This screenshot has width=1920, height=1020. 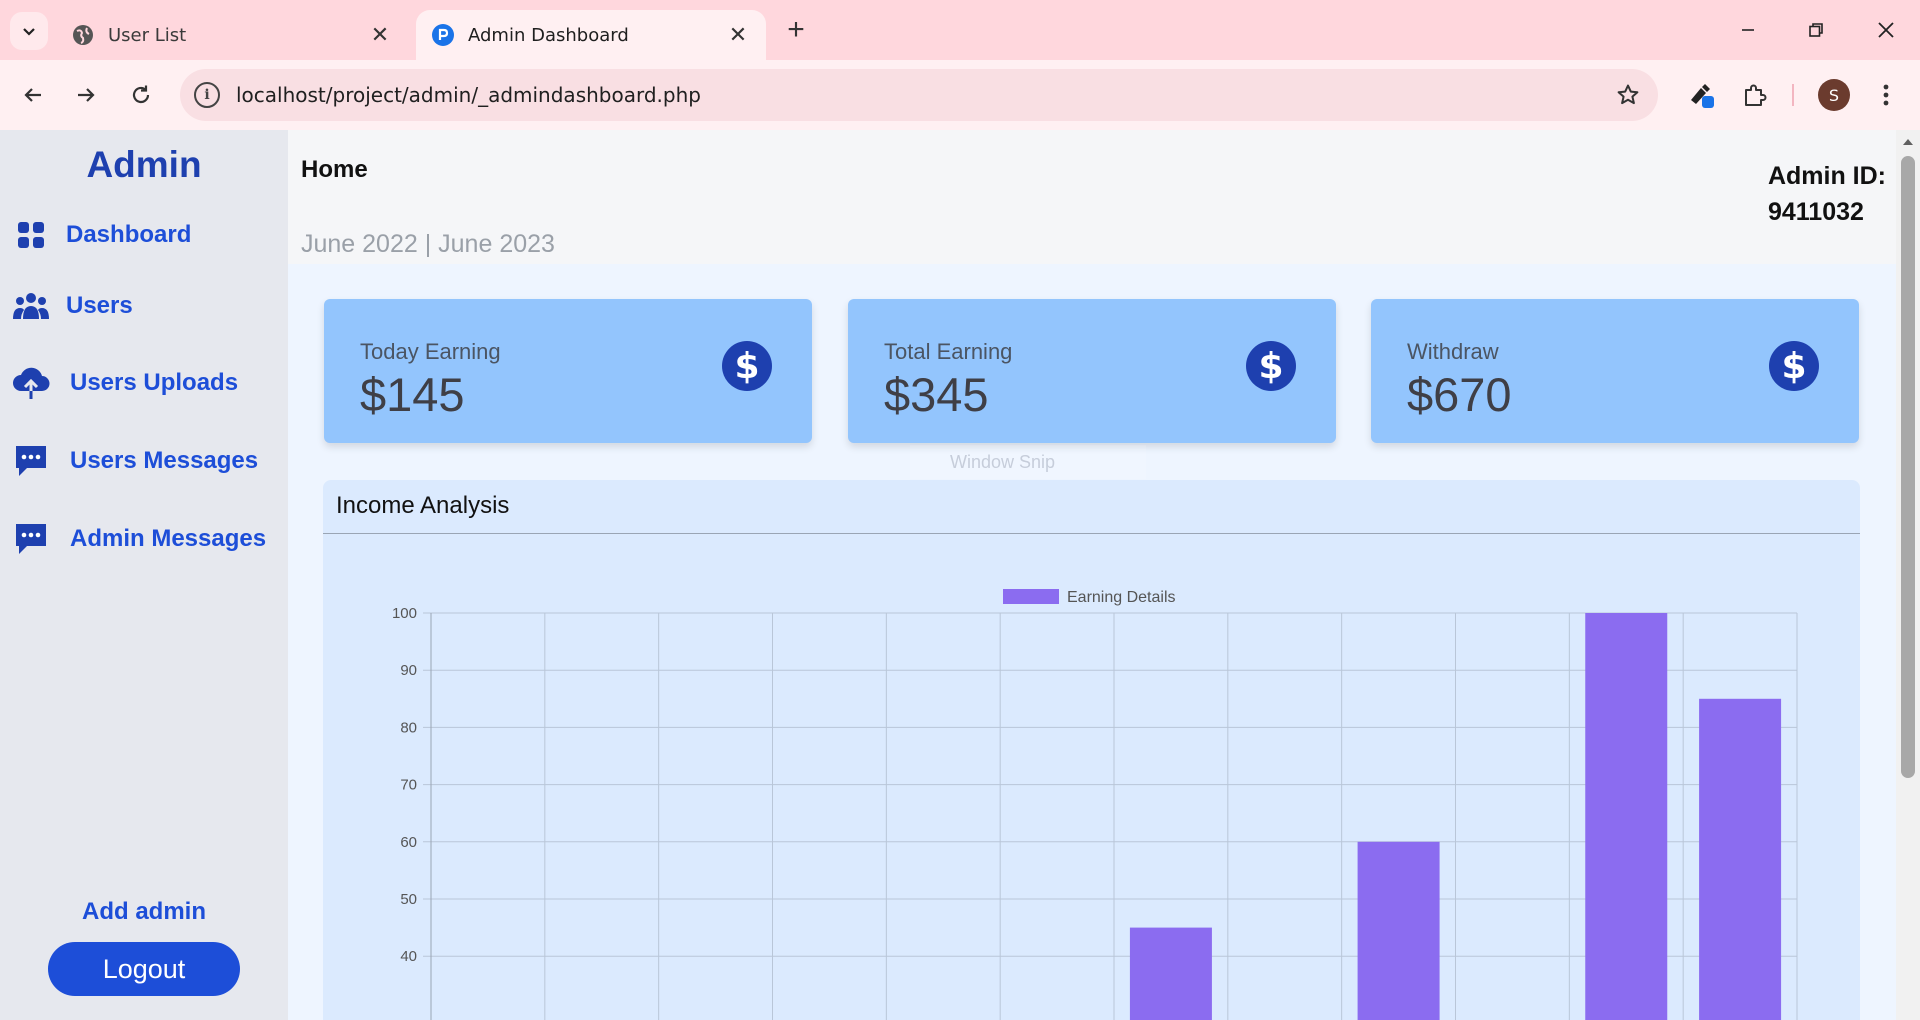 I want to click on sidebar-item-label: Dashboard, so click(x=129, y=234).